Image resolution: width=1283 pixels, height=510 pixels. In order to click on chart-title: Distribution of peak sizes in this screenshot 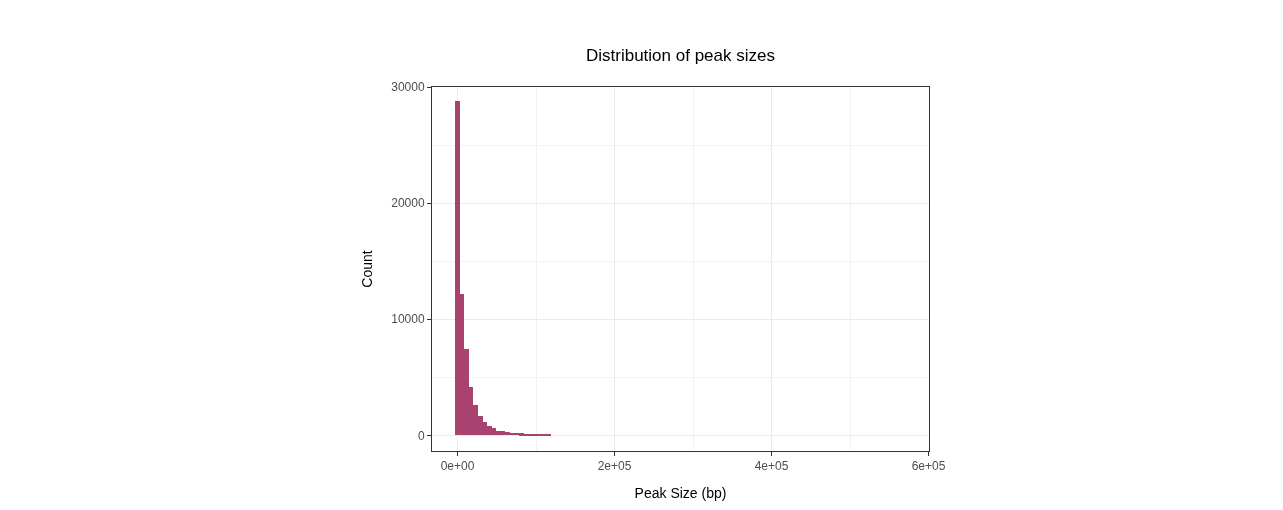, I will do `click(680, 56)`.